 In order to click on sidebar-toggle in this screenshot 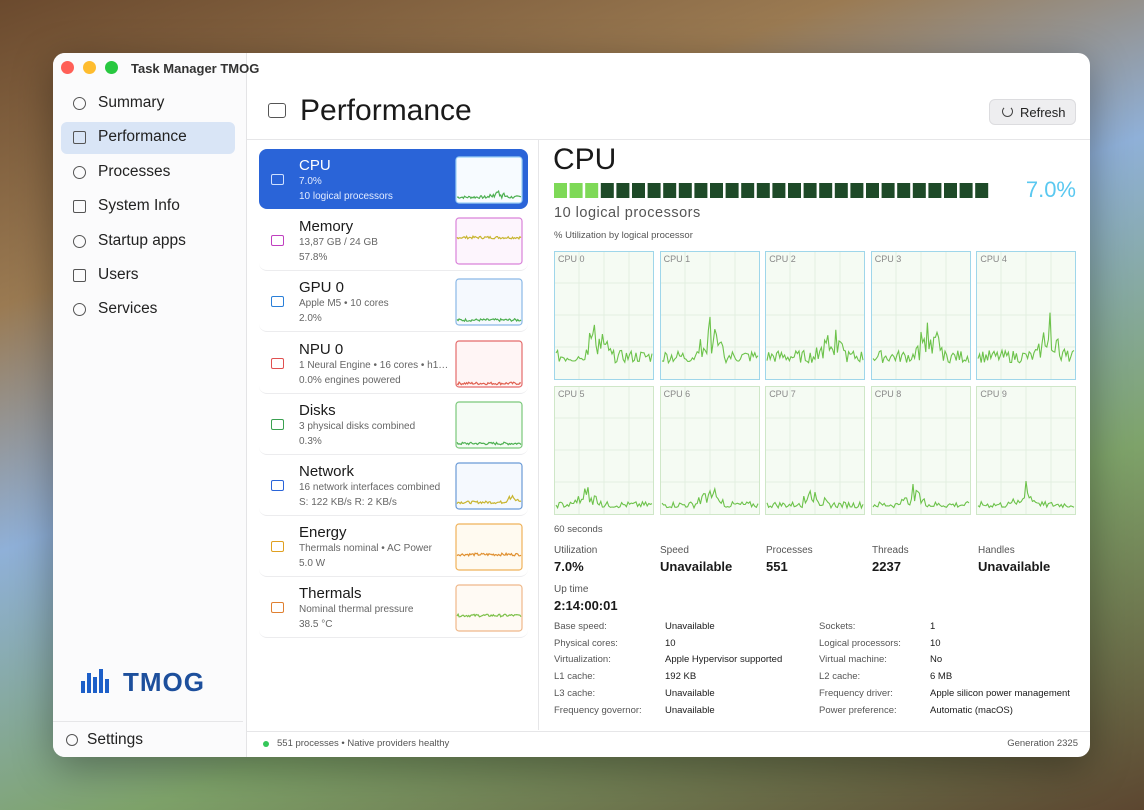, I will do `click(277, 110)`.